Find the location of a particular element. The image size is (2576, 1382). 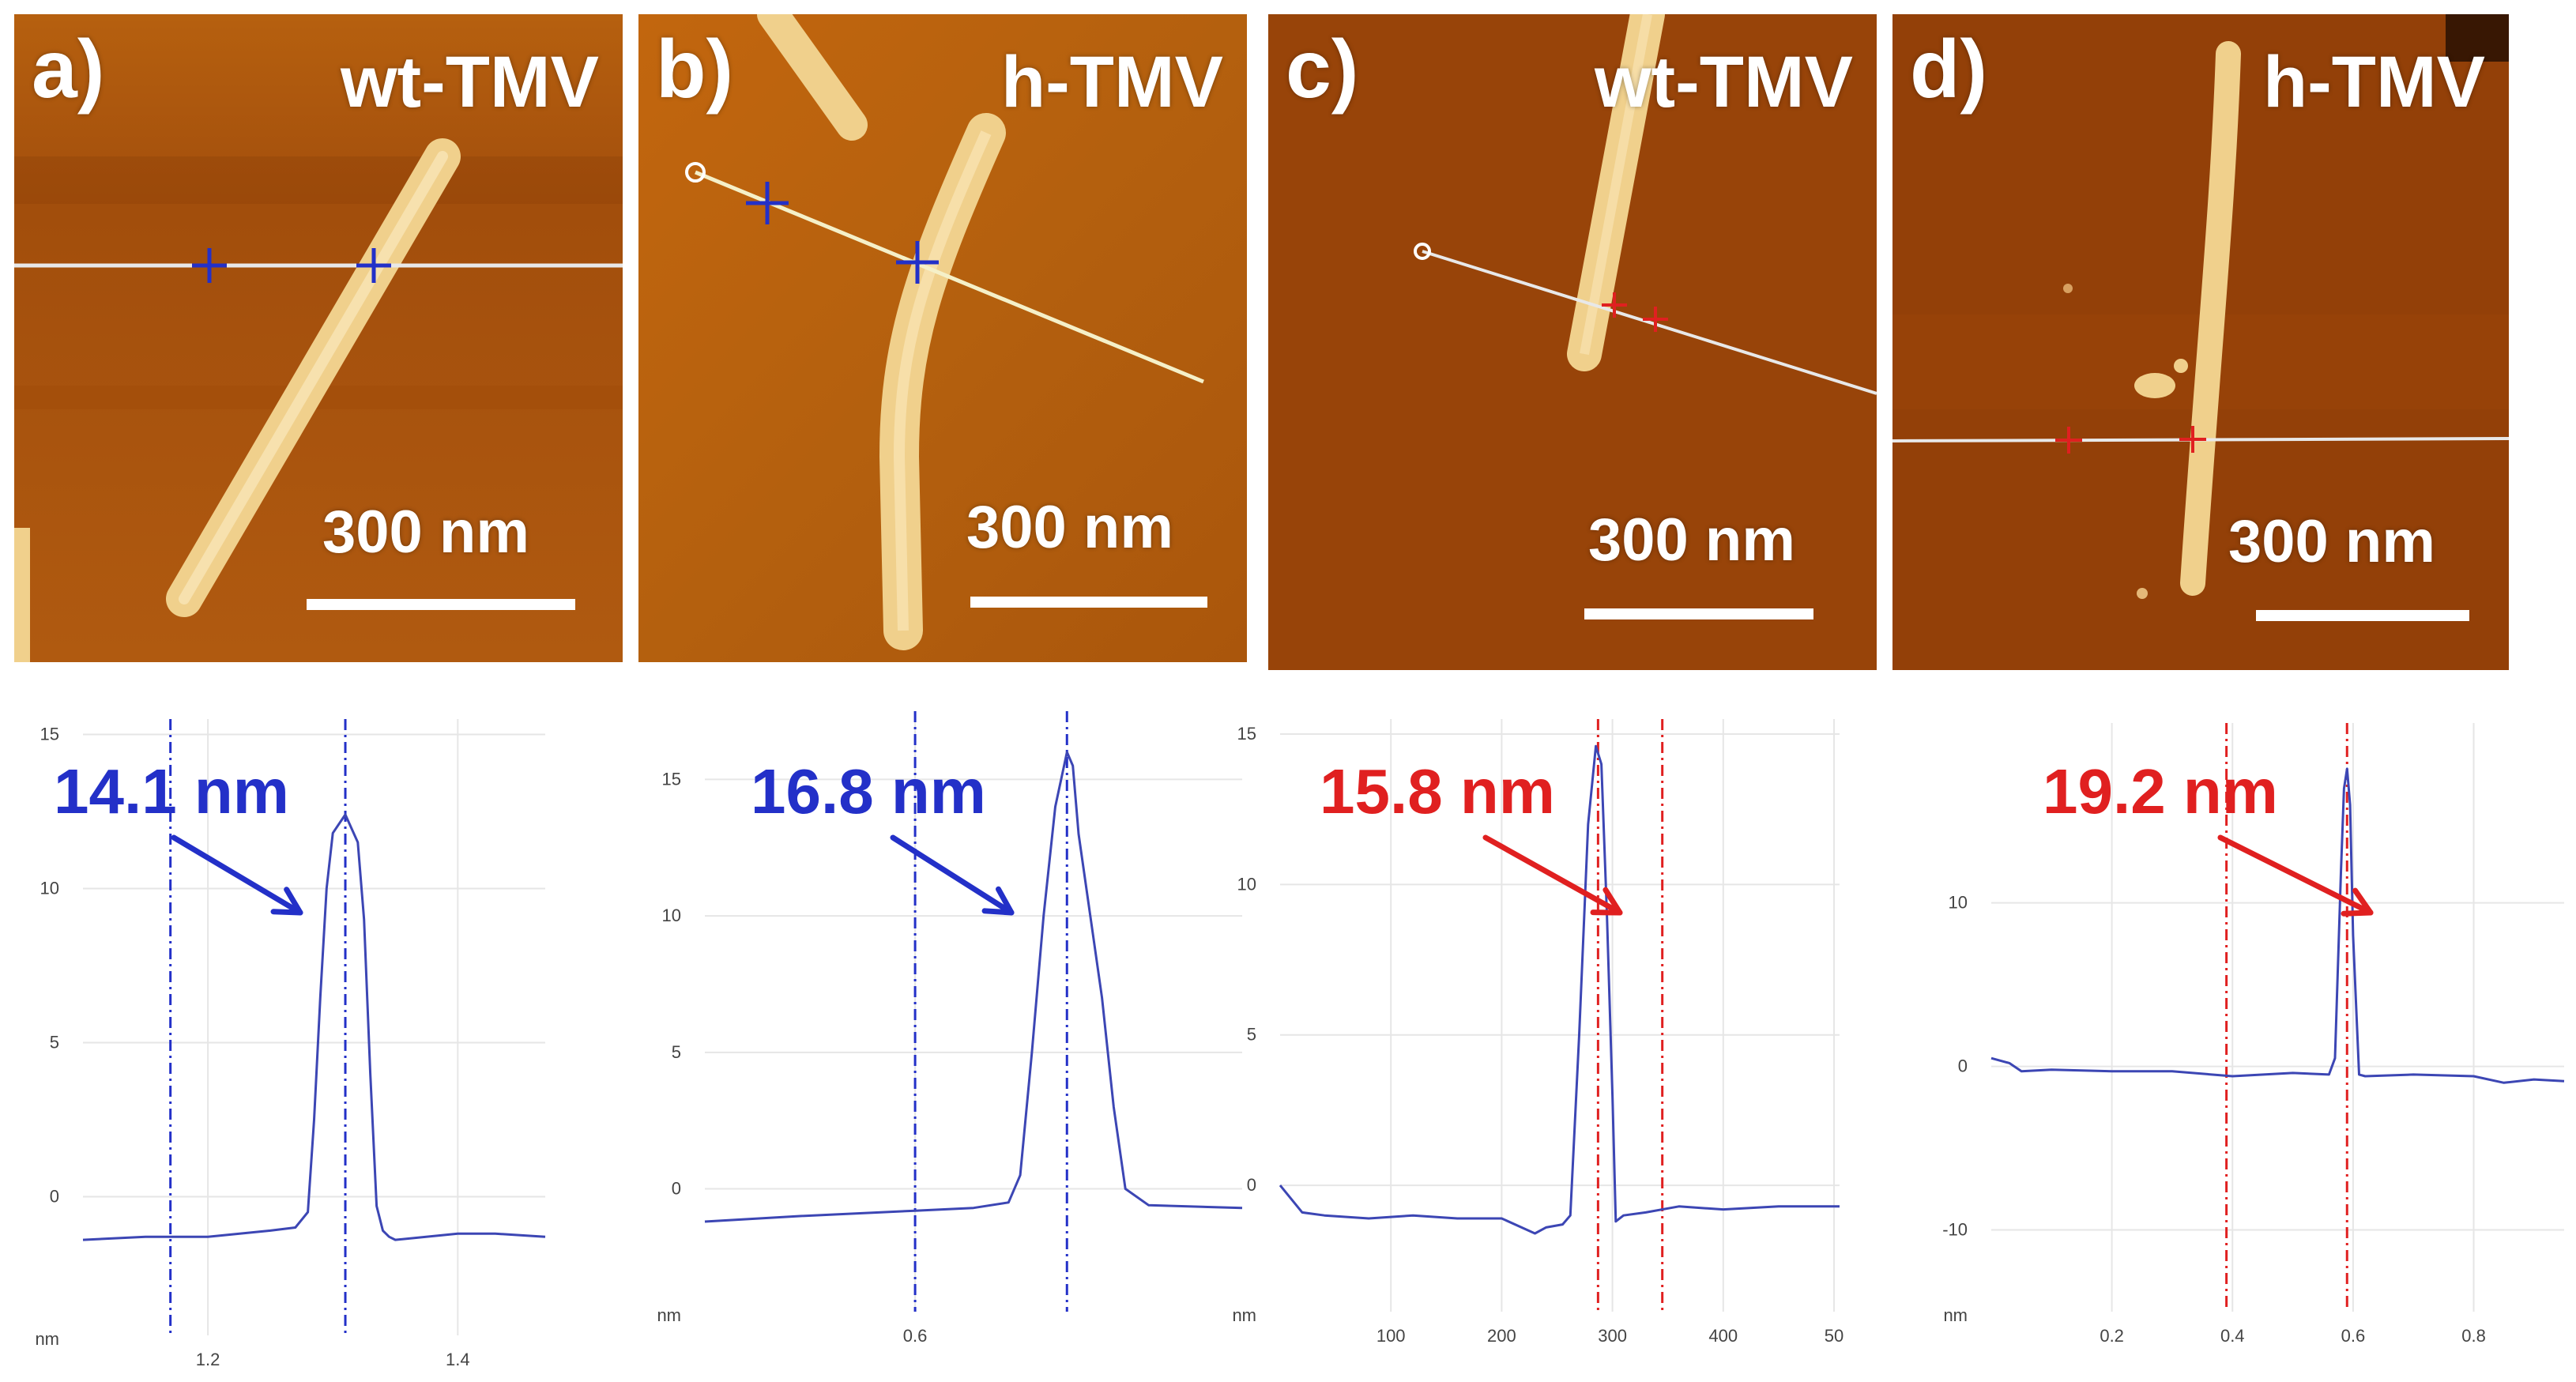

x-tick-label: 100 is located at coordinates (1391, 1336).